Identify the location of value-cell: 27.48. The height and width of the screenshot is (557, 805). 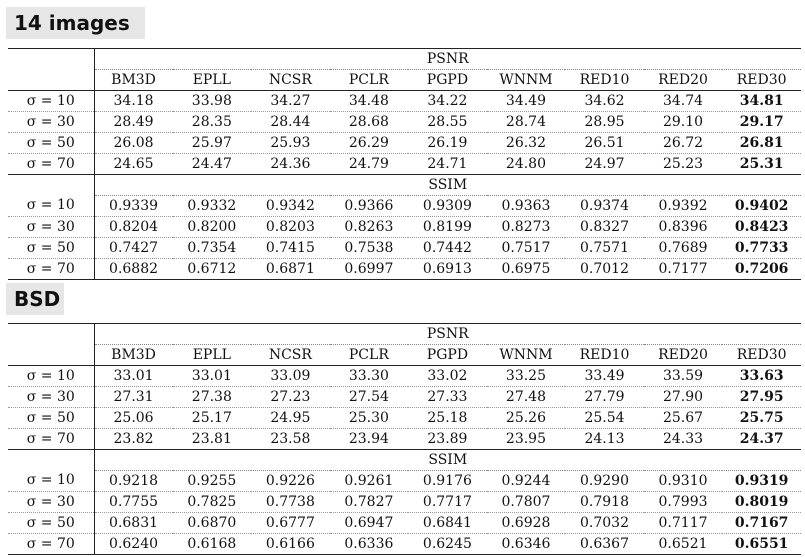
(526, 397).